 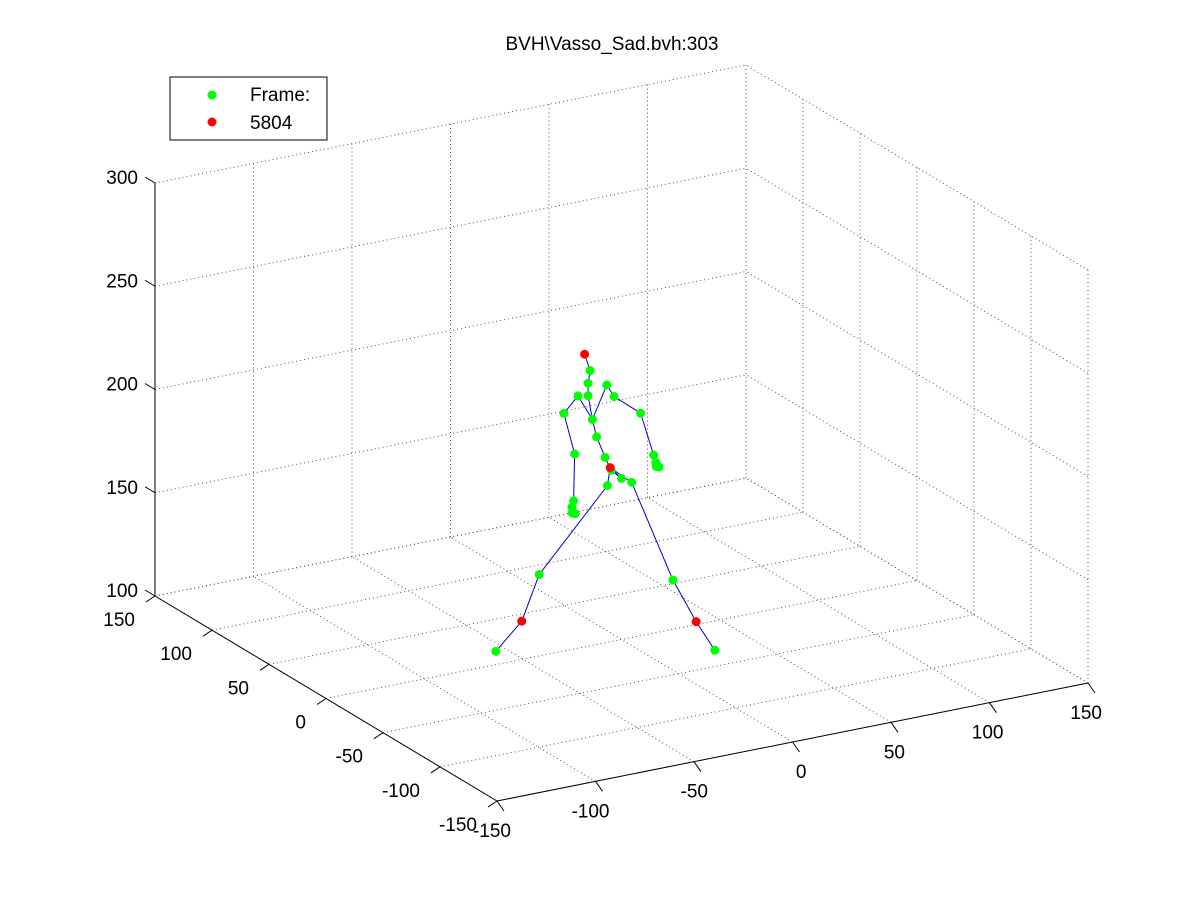 What do you see at coordinates (605, 457) in the screenshot?
I see `joint-spine2` at bounding box center [605, 457].